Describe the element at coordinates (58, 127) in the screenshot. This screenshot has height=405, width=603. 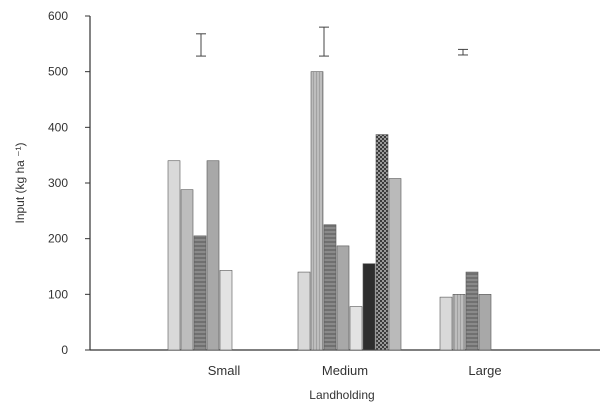
I see `y-tick-label: 400` at that location.